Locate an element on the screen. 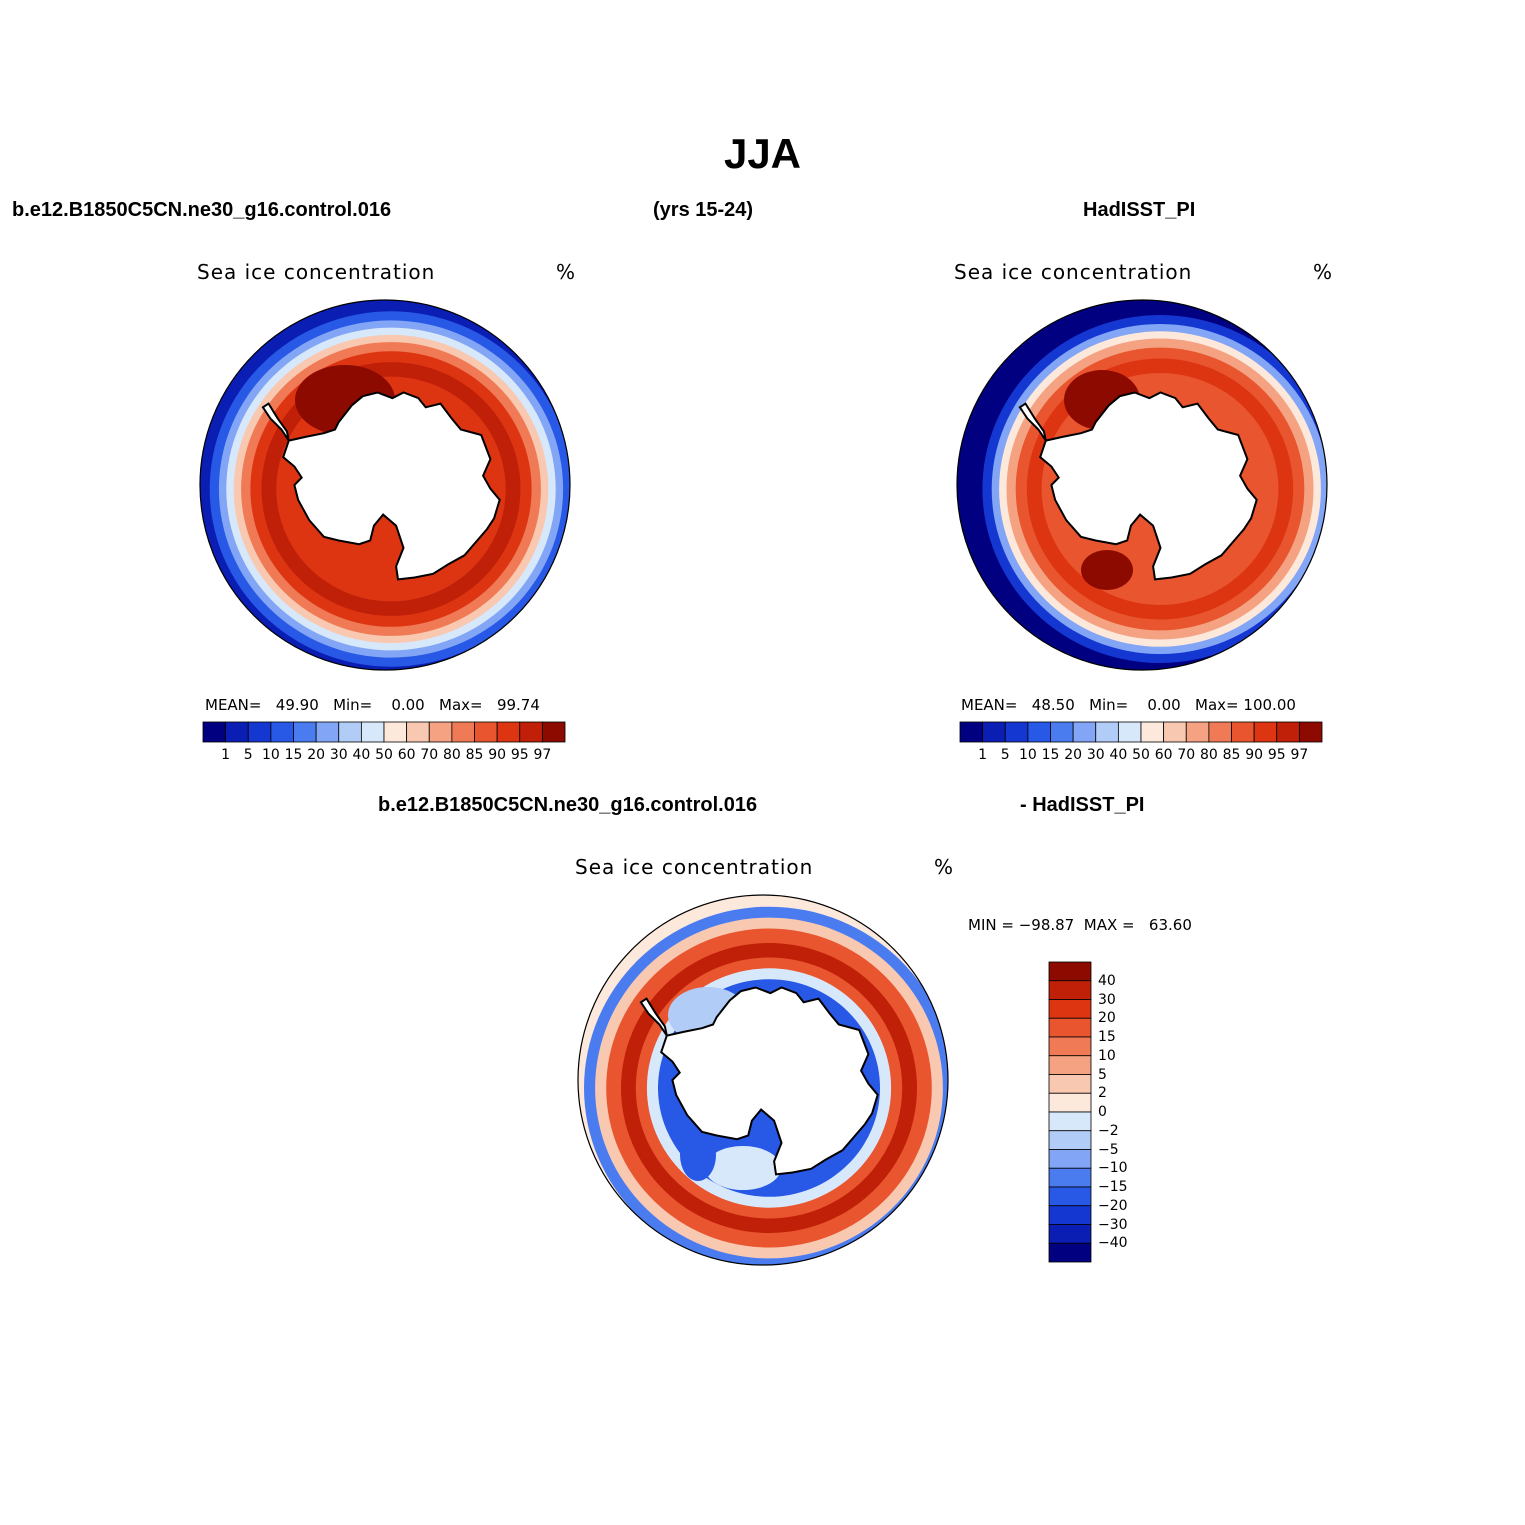  obs-mean-value: 48.50 is located at coordinates (1053, 705).